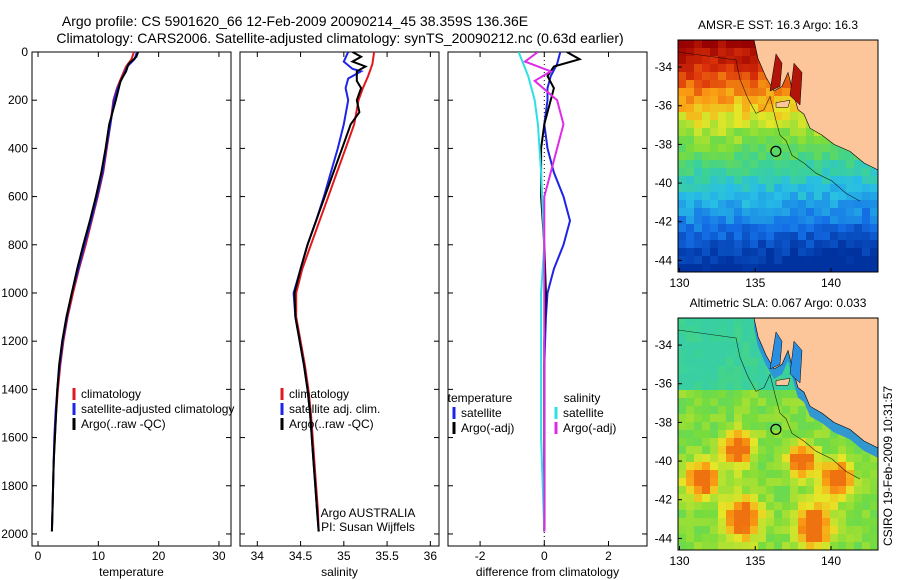 This screenshot has width=900, height=580. Describe the element at coordinates (24, 52) in the screenshot. I see `y-tick-label: 0` at that location.